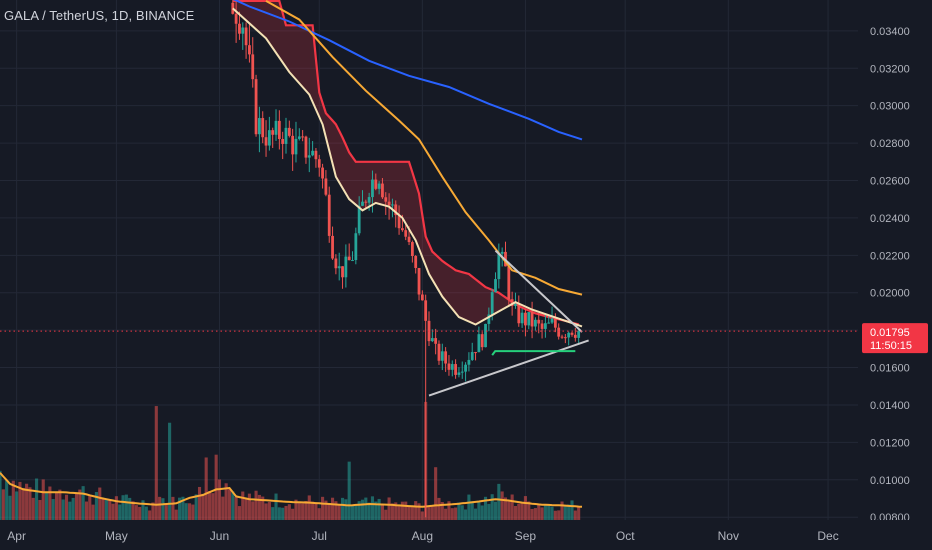 The height and width of the screenshot is (550, 932). What do you see at coordinates (890, 333) in the screenshot?
I see `price-badge-value: 0.01795` at bounding box center [890, 333].